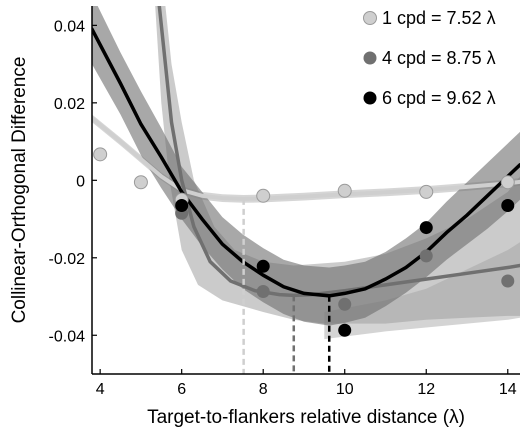 This screenshot has height=433, width=522. Describe the element at coordinates (181, 389) in the screenshot. I see `x-tick-label: 6` at that location.